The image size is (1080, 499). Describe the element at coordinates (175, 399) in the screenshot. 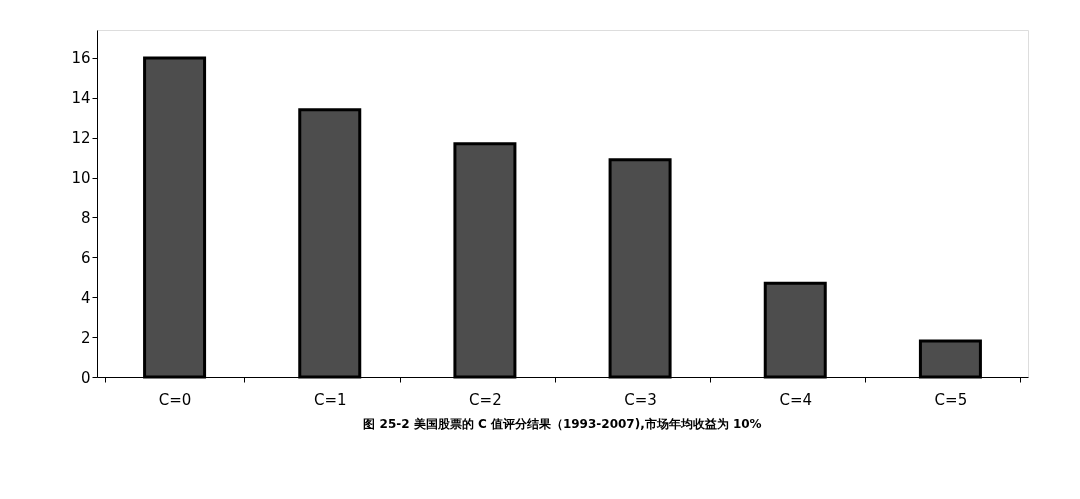

I see `x-tick-label: C=0` at that location.